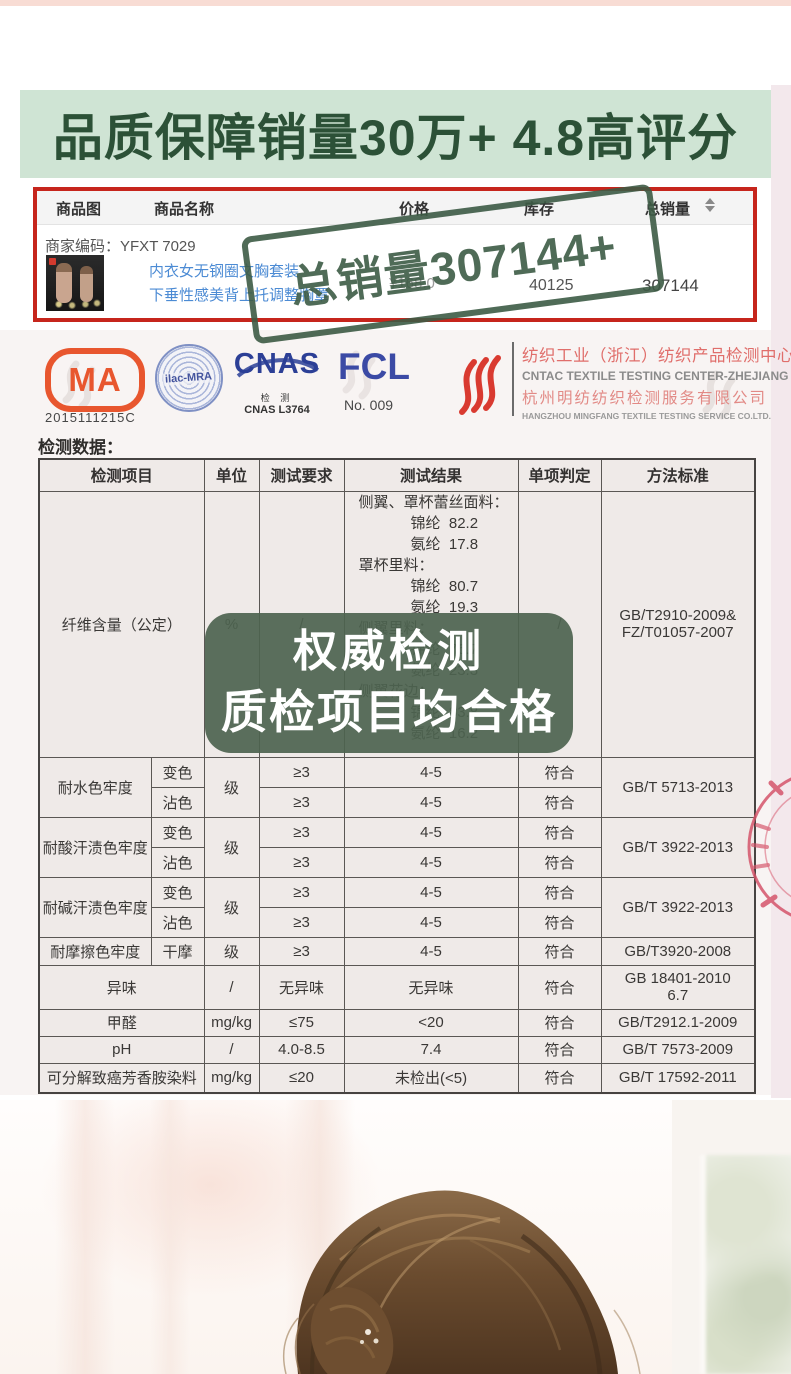  Describe the element at coordinates (678, 847) in the screenshot. I see `acid-std: GB/T 3922-2013` at that location.